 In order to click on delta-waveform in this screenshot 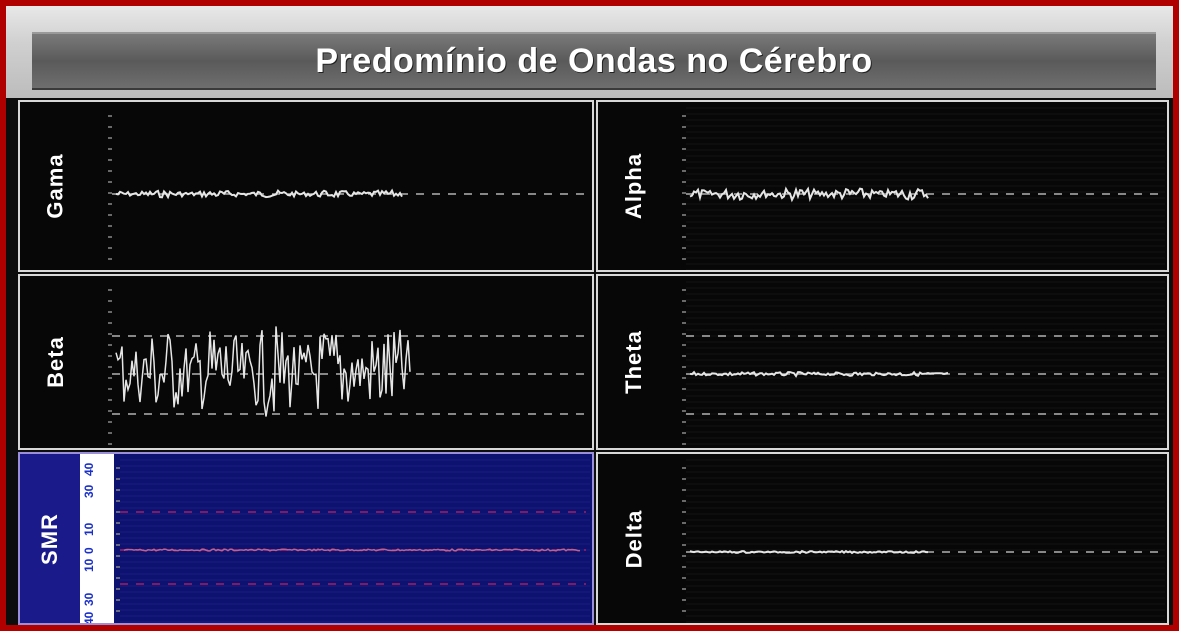, I will do `click(923, 541)`.